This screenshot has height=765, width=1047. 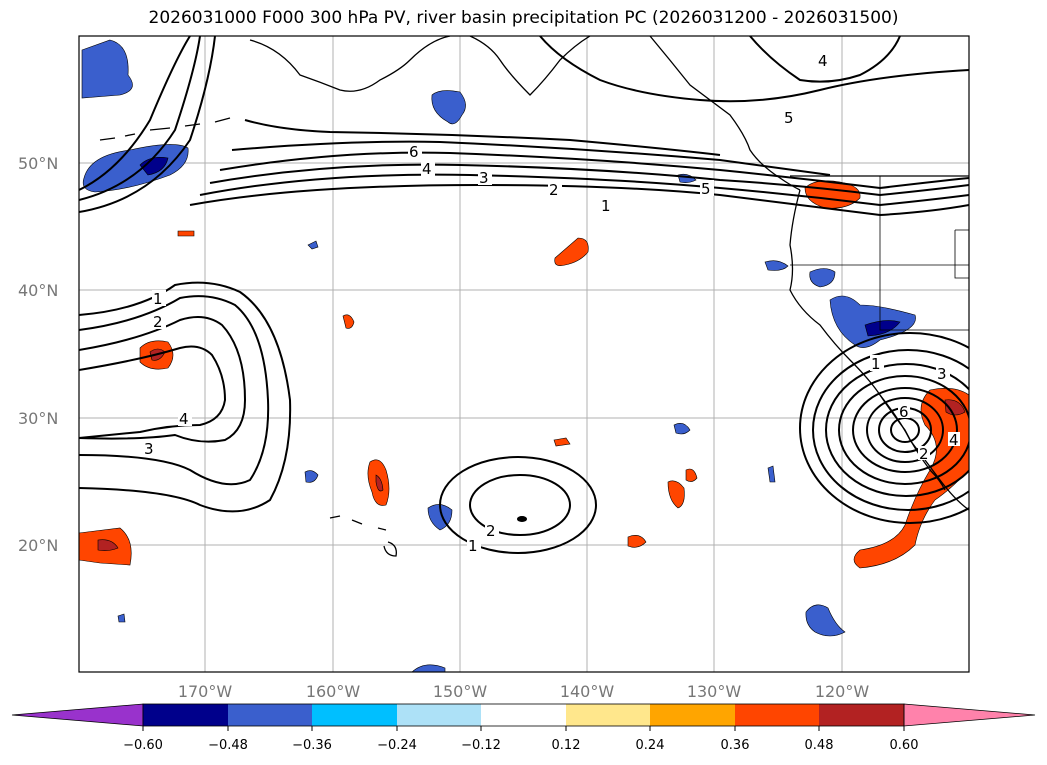 What do you see at coordinates (448, 107) in the screenshot?
I see `precip-blob-gulf` at bounding box center [448, 107].